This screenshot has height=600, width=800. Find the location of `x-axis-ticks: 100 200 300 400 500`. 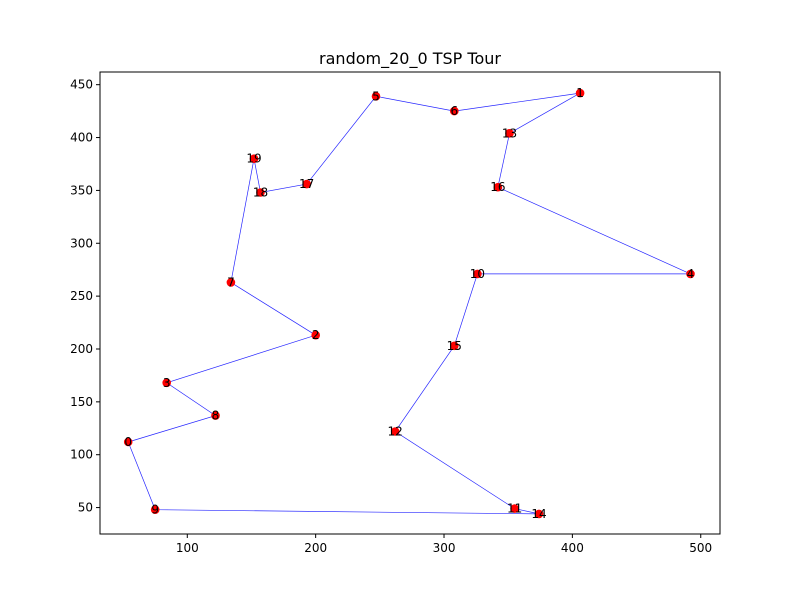

x-axis-ticks: 100 200 300 400 500 is located at coordinates (444, 544).